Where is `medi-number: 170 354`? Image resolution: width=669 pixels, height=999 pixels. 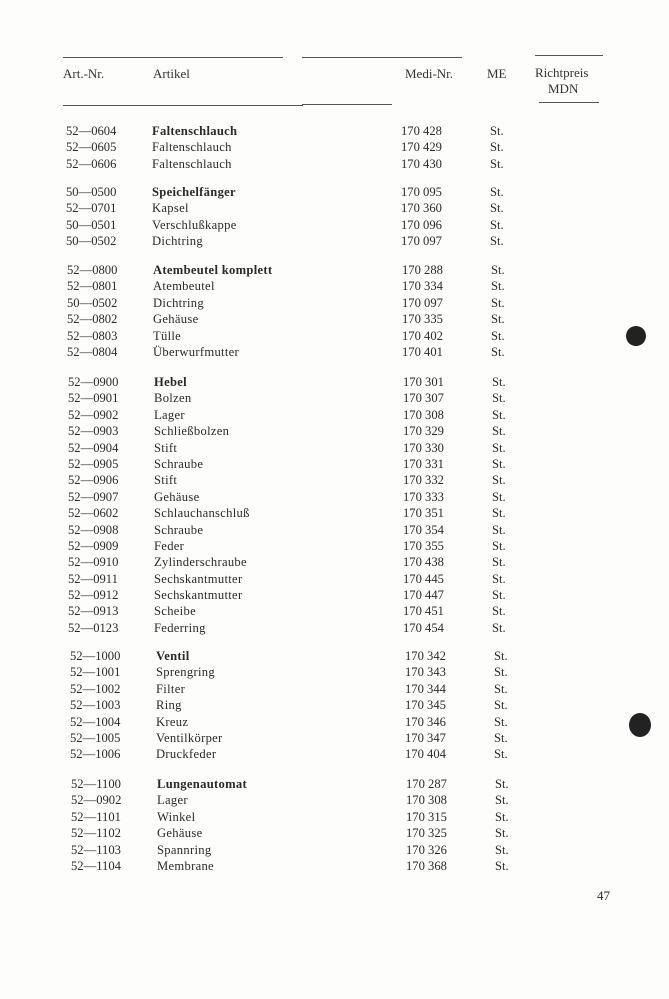 medi-number: 170 354 is located at coordinates (423, 529).